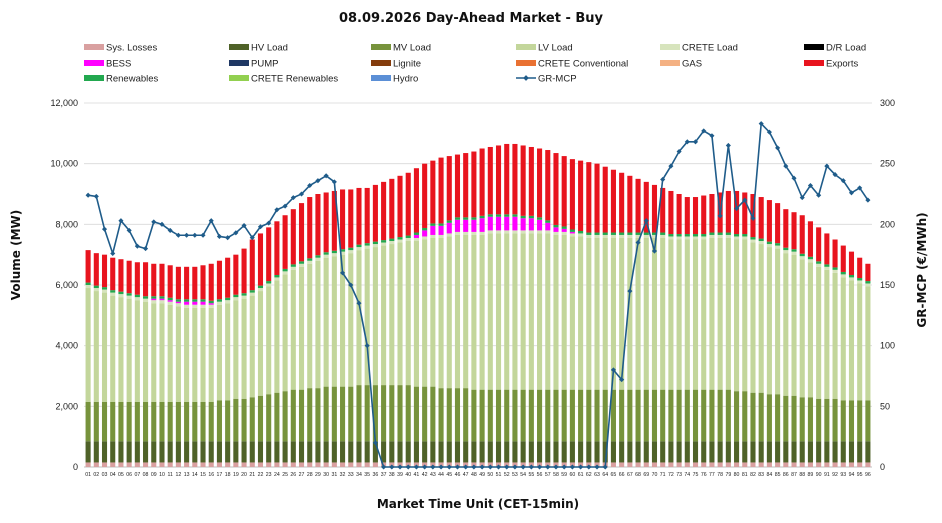 The width and height of the screenshot is (942, 523). I want to click on x-tick-label: 12, so click(179, 475).